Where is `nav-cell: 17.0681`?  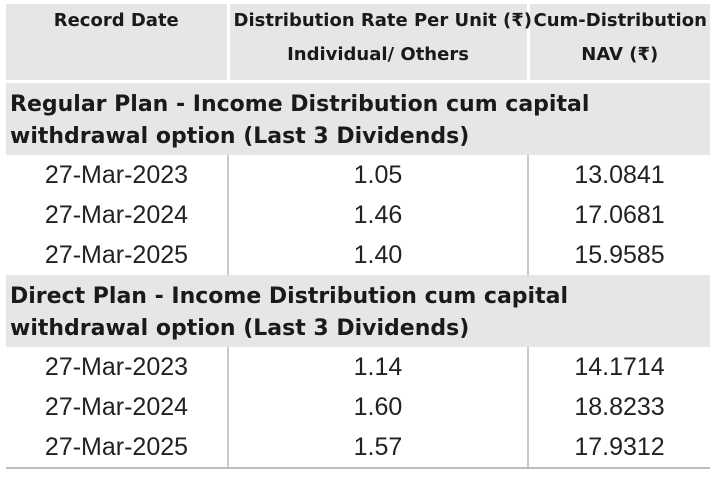 nav-cell: 17.0681 is located at coordinates (619, 214).